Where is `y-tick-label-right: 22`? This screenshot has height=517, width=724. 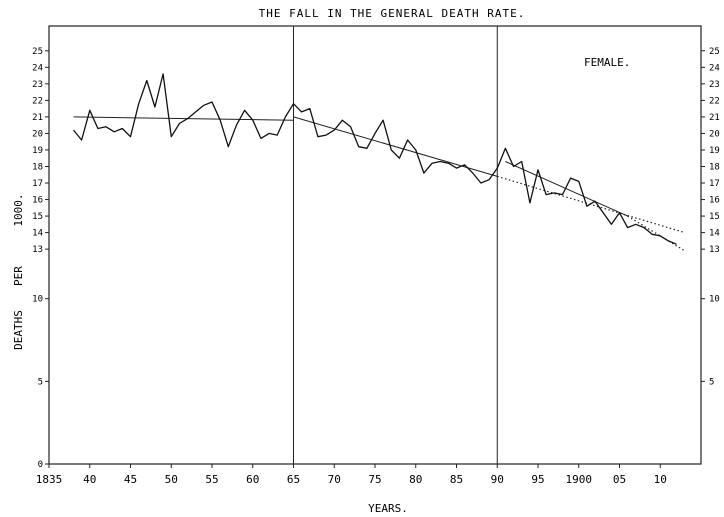 y-tick-label-right: 22 is located at coordinates (714, 101).